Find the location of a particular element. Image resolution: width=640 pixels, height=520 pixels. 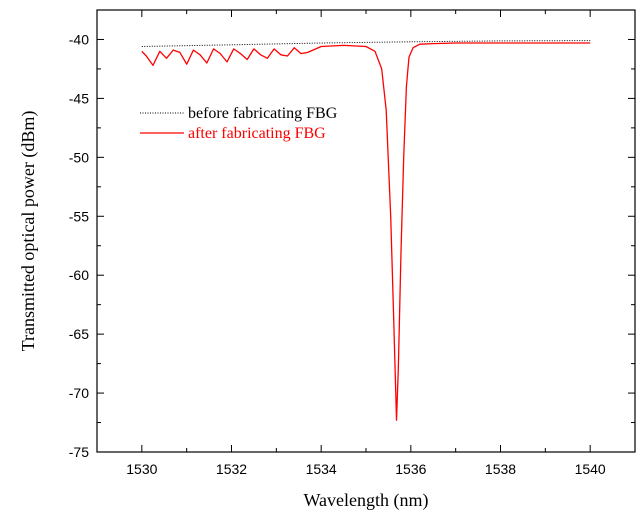

y-tick-label: -55 is located at coordinates (79, 216).